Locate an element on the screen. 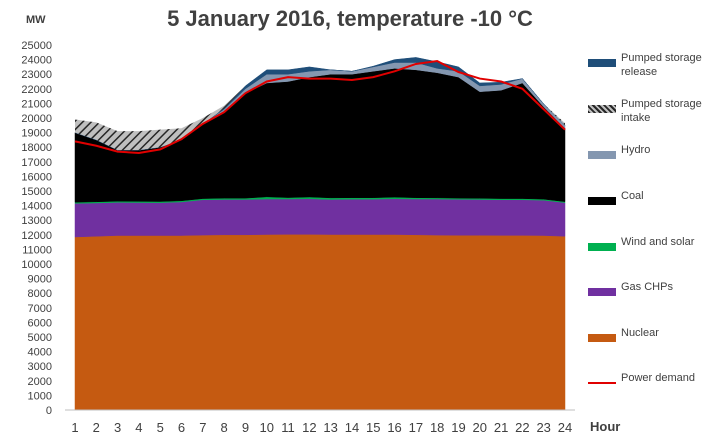  x-tick-label: 6 is located at coordinates (181, 427).